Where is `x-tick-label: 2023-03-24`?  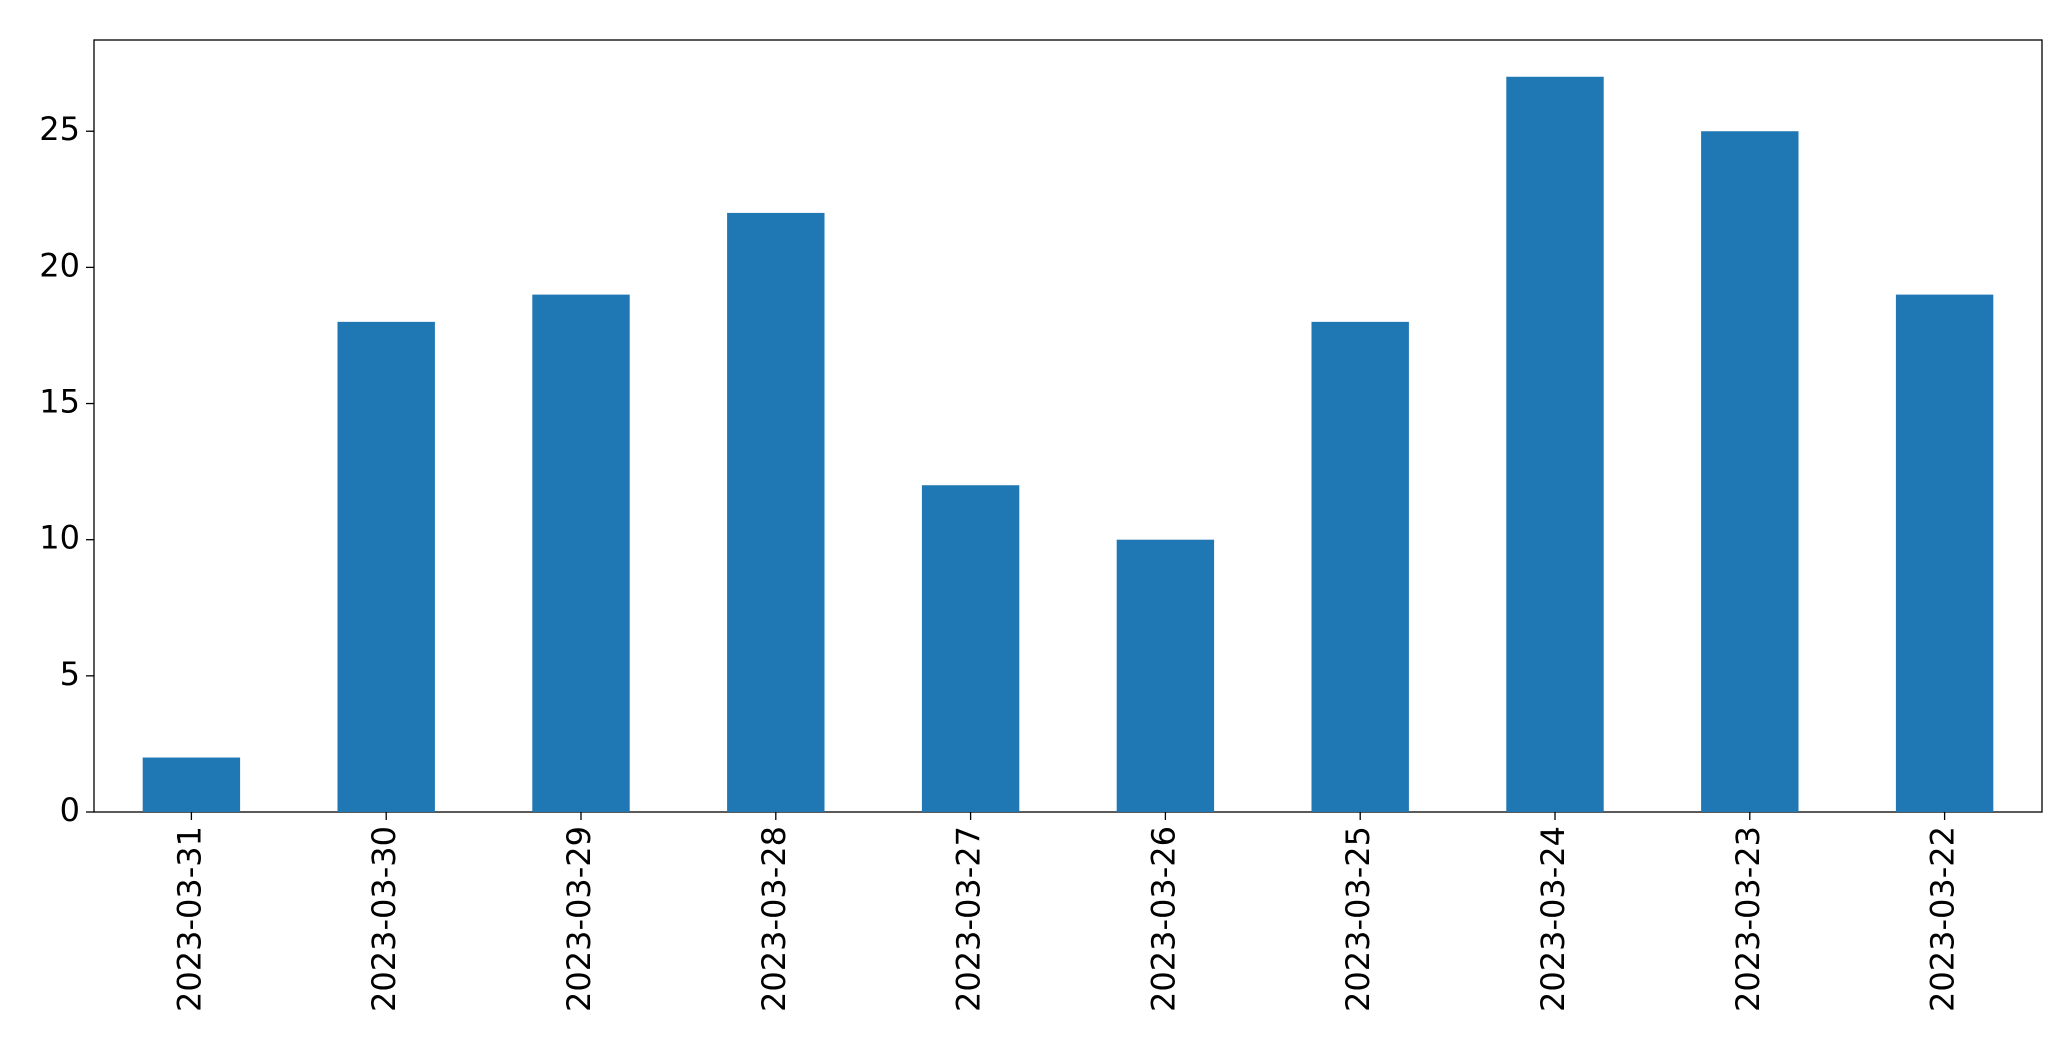 x-tick-label: 2023-03-24 is located at coordinates (1553, 919).